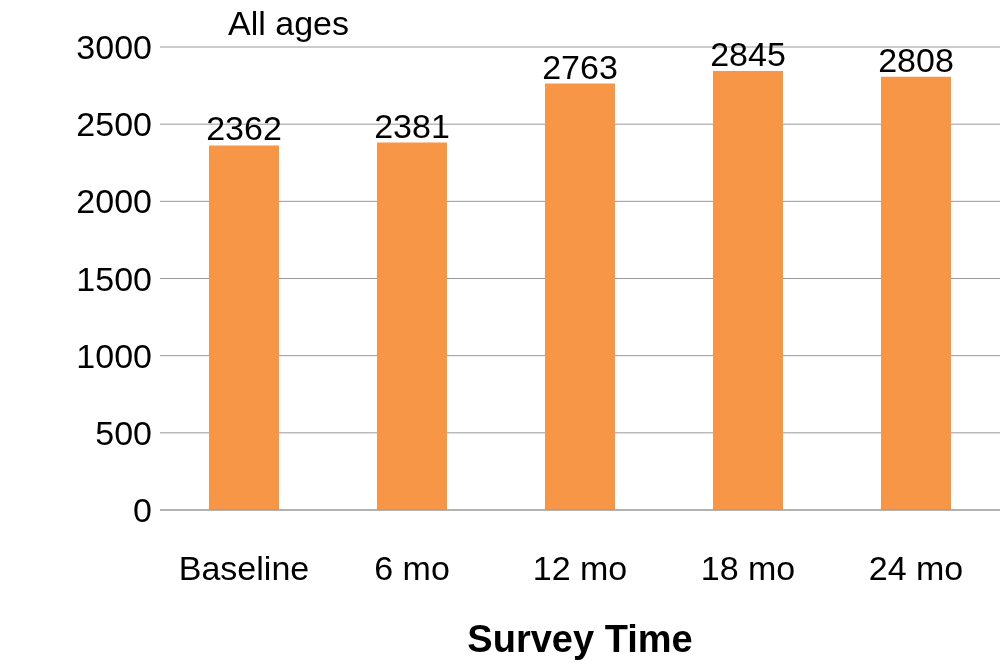  What do you see at coordinates (114, 355) in the screenshot?
I see `y-tick-label: 1000` at bounding box center [114, 355].